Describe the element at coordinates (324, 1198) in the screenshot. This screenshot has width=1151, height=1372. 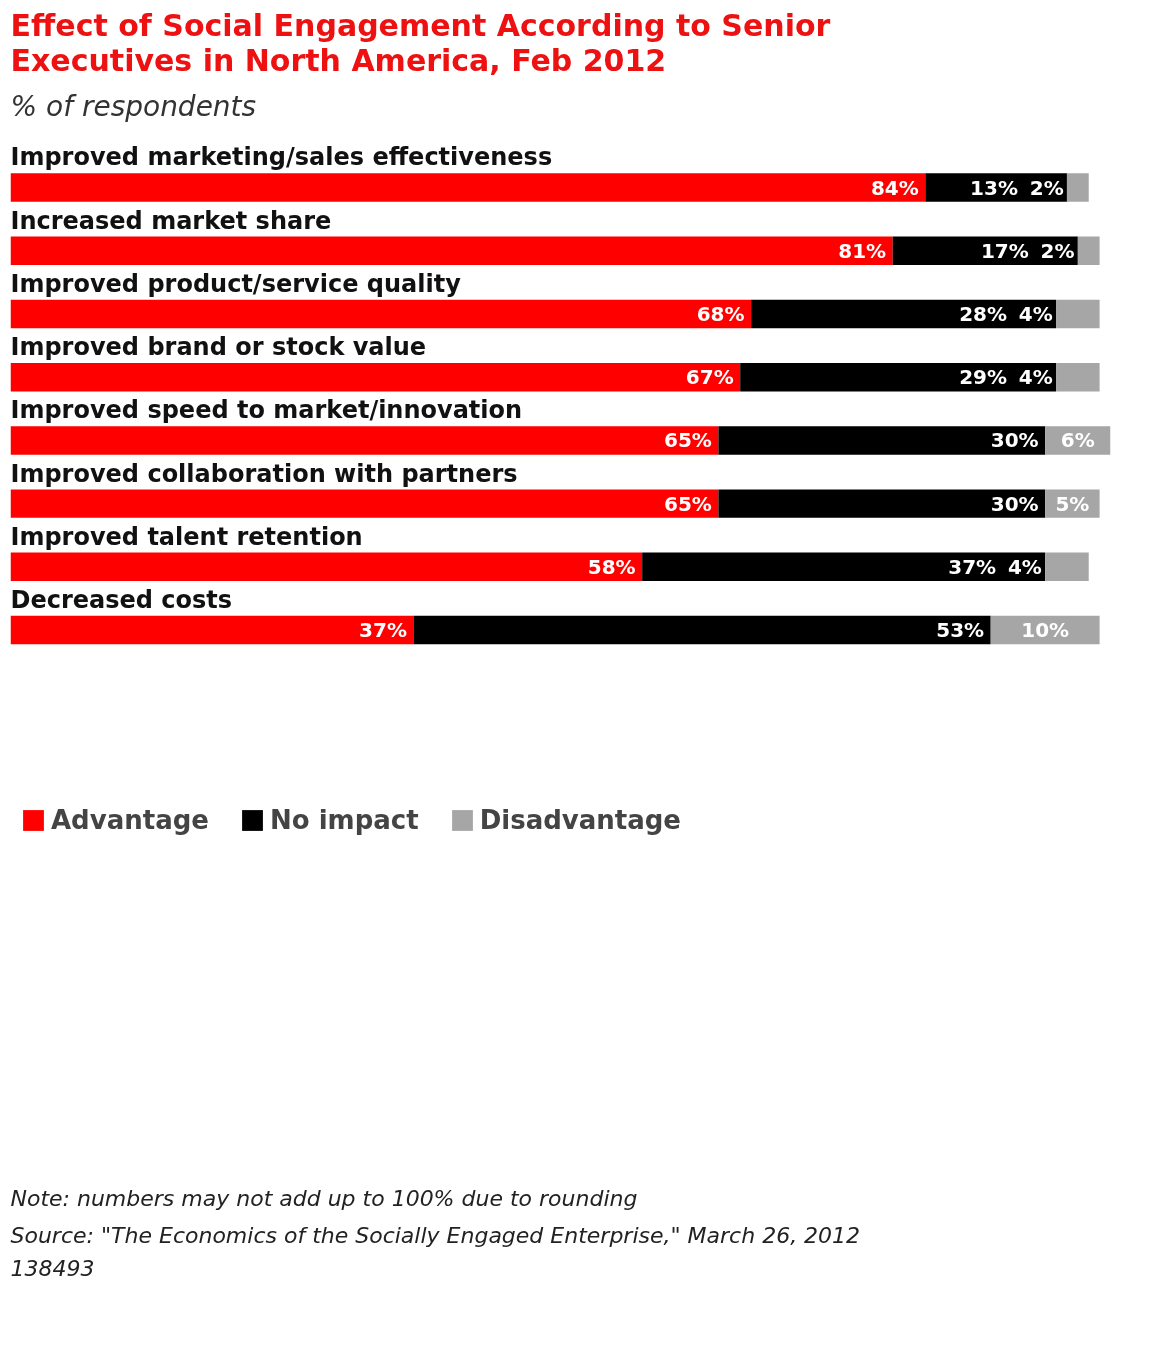
I see `text: Note: numbers may not add up to 100% due to rounding` at that location.